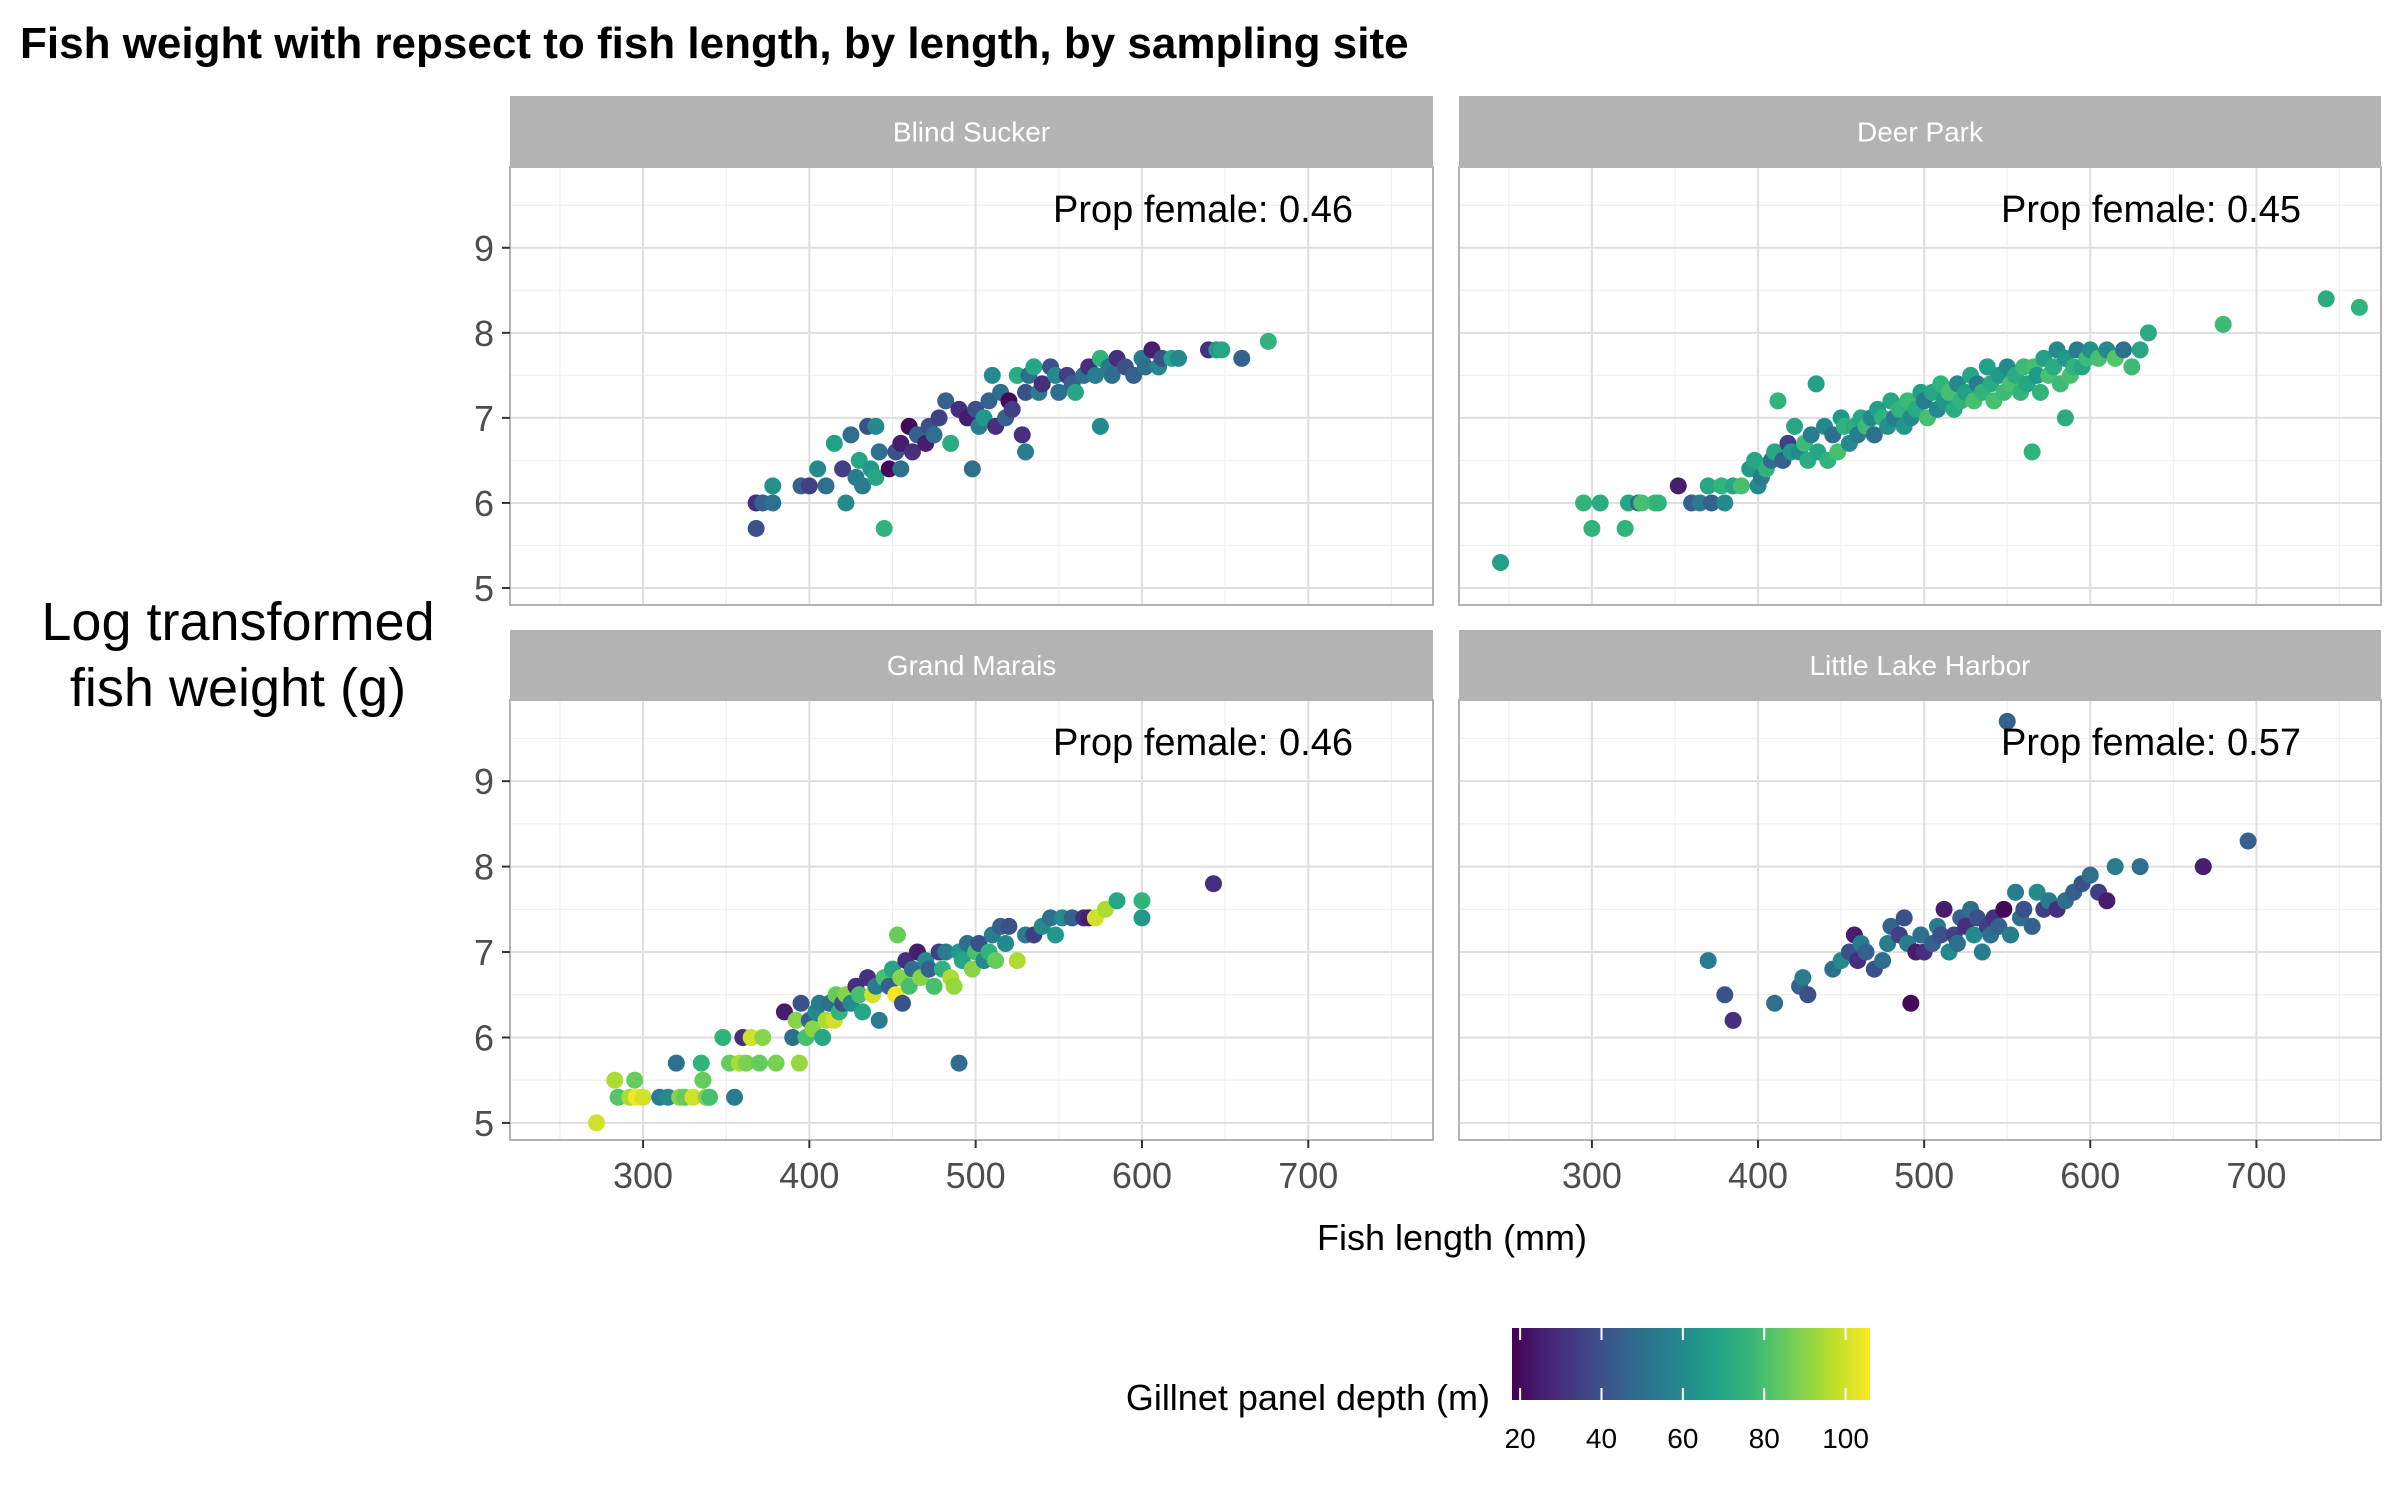 The width and height of the screenshot is (2400, 1500). I want to click on y-tick-label: 9, so click(484, 781).